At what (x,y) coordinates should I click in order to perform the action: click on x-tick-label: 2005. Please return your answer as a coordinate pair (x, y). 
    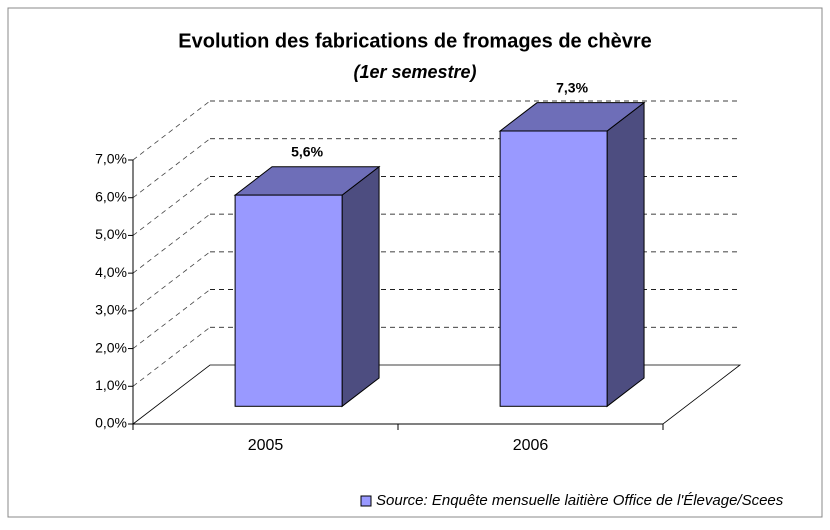
    Looking at the image, I should click on (266, 445).